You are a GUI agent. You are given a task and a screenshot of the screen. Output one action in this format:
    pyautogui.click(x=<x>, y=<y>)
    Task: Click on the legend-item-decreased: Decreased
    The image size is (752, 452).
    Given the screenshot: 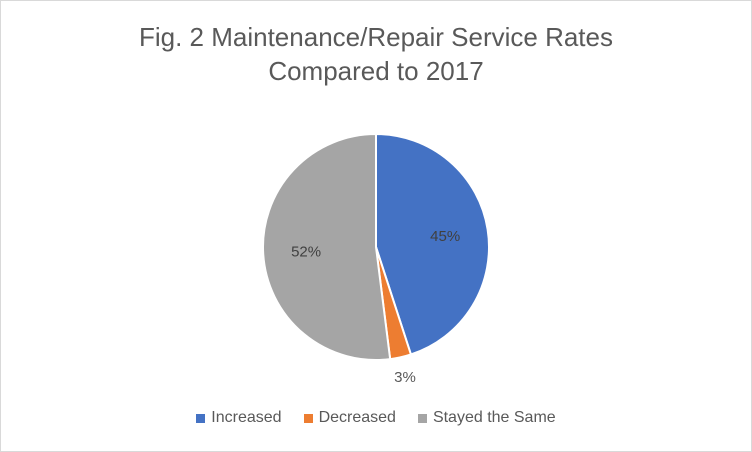 What is the action you would take?
    pyautogui.click(x=349, y=418)
    